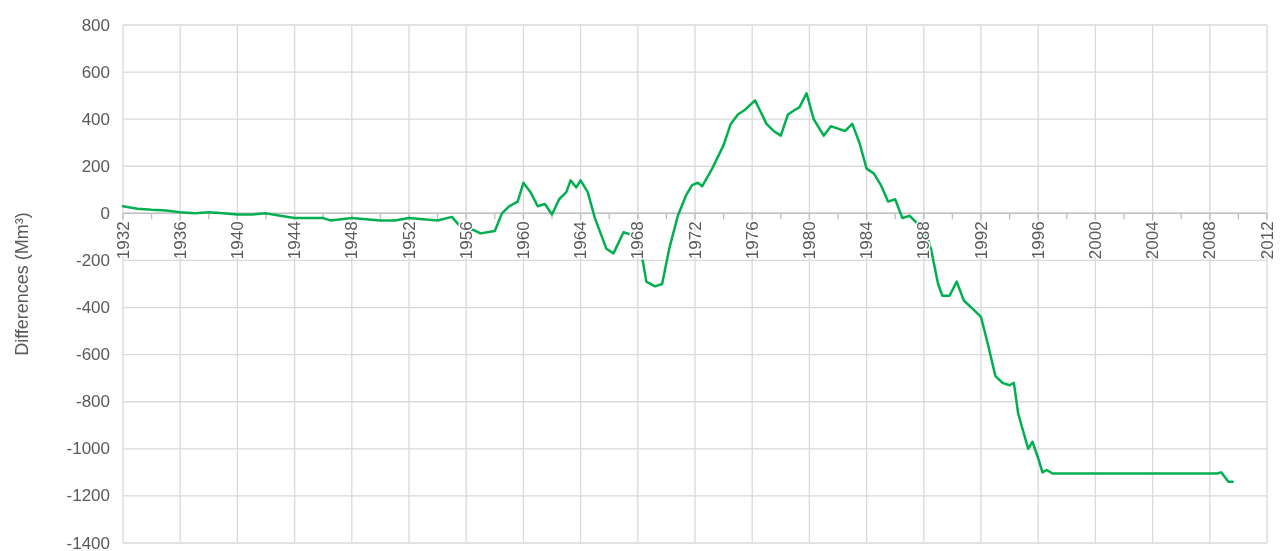 This screenshot has height=551, width=1282. Describe the element at coordinates (752, 240) in the screenshot. I see `x-tick-label: 1976` at that location.